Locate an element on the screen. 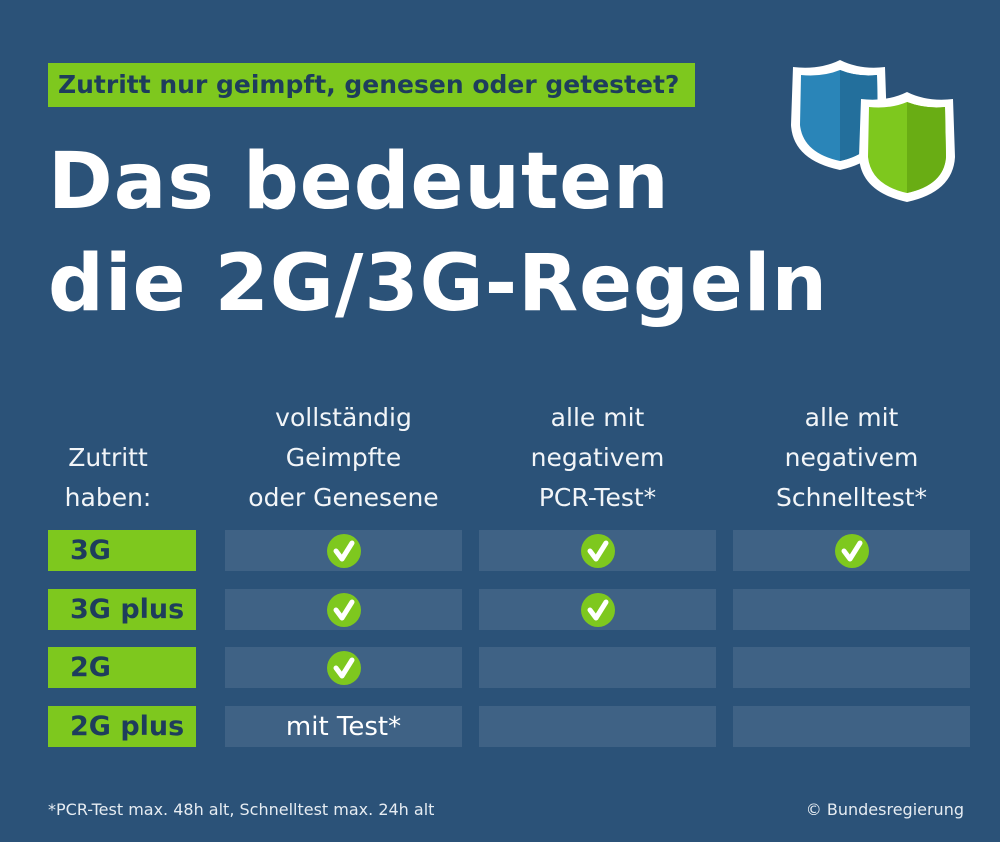  row-header: Zutritt haben: is located at coordinates (108, 478).